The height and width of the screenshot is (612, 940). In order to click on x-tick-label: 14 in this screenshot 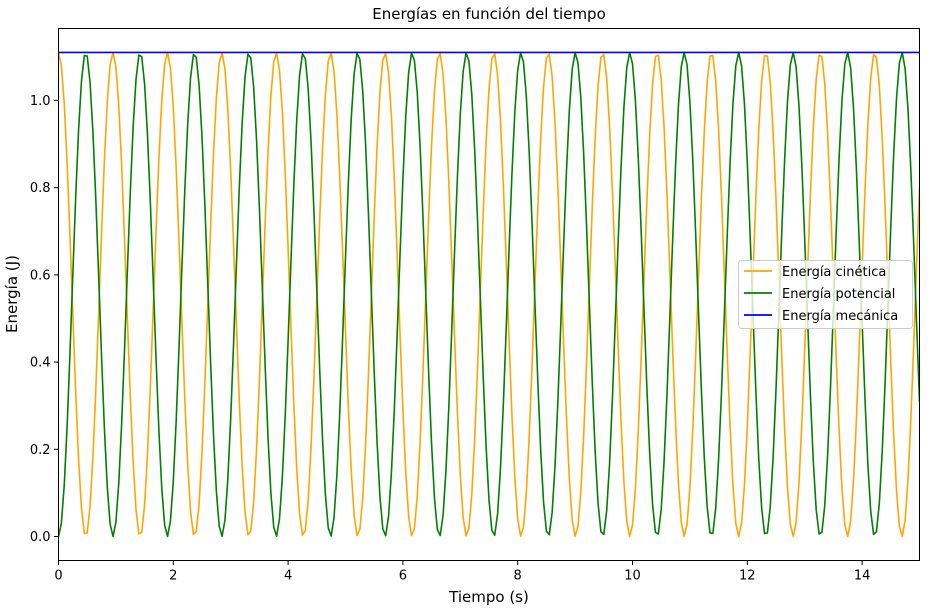, I will do `click(862, 576)`.